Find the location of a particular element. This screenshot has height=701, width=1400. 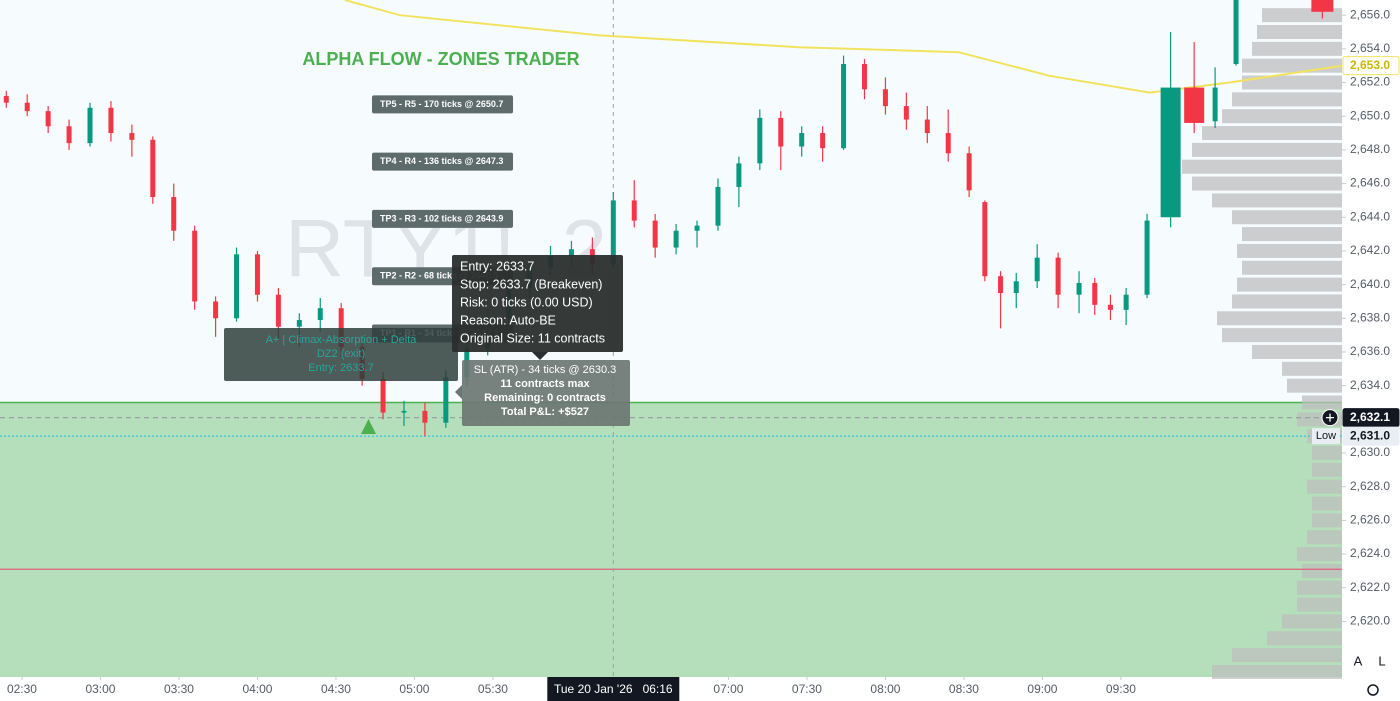

scale-button-label: L is located at coordinates (1381, 660).